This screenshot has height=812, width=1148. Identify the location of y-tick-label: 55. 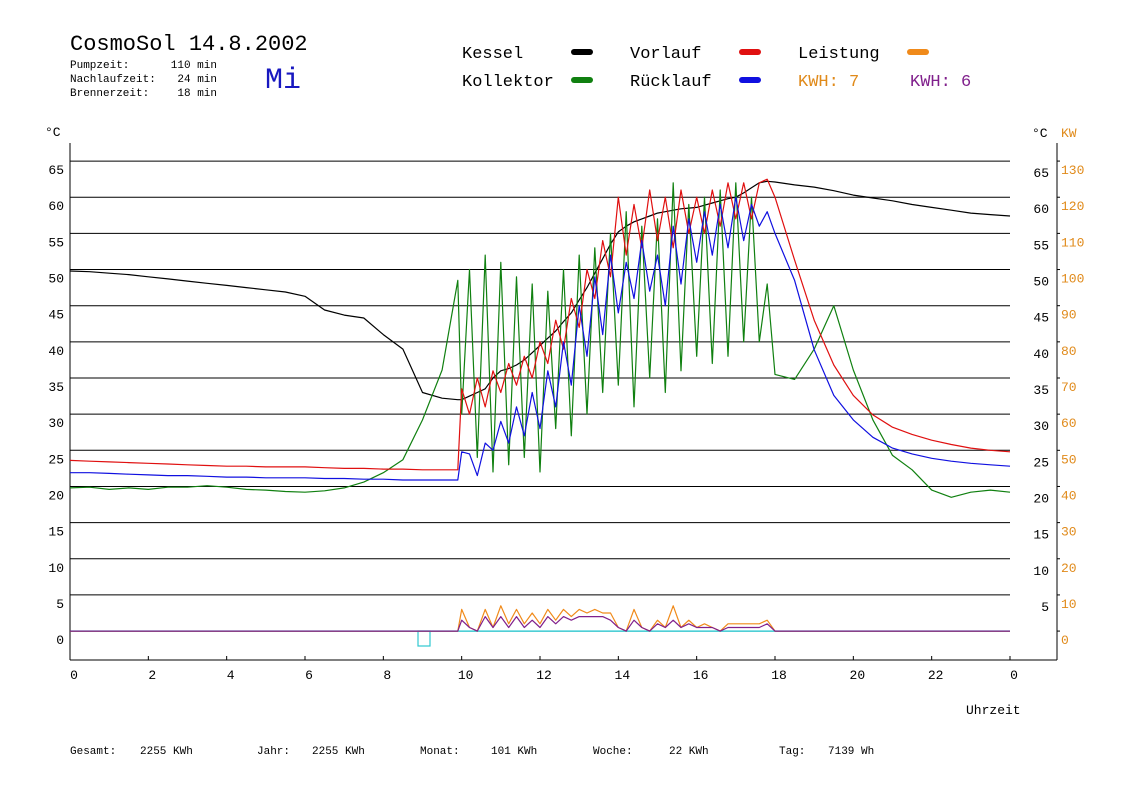
(56, 242).